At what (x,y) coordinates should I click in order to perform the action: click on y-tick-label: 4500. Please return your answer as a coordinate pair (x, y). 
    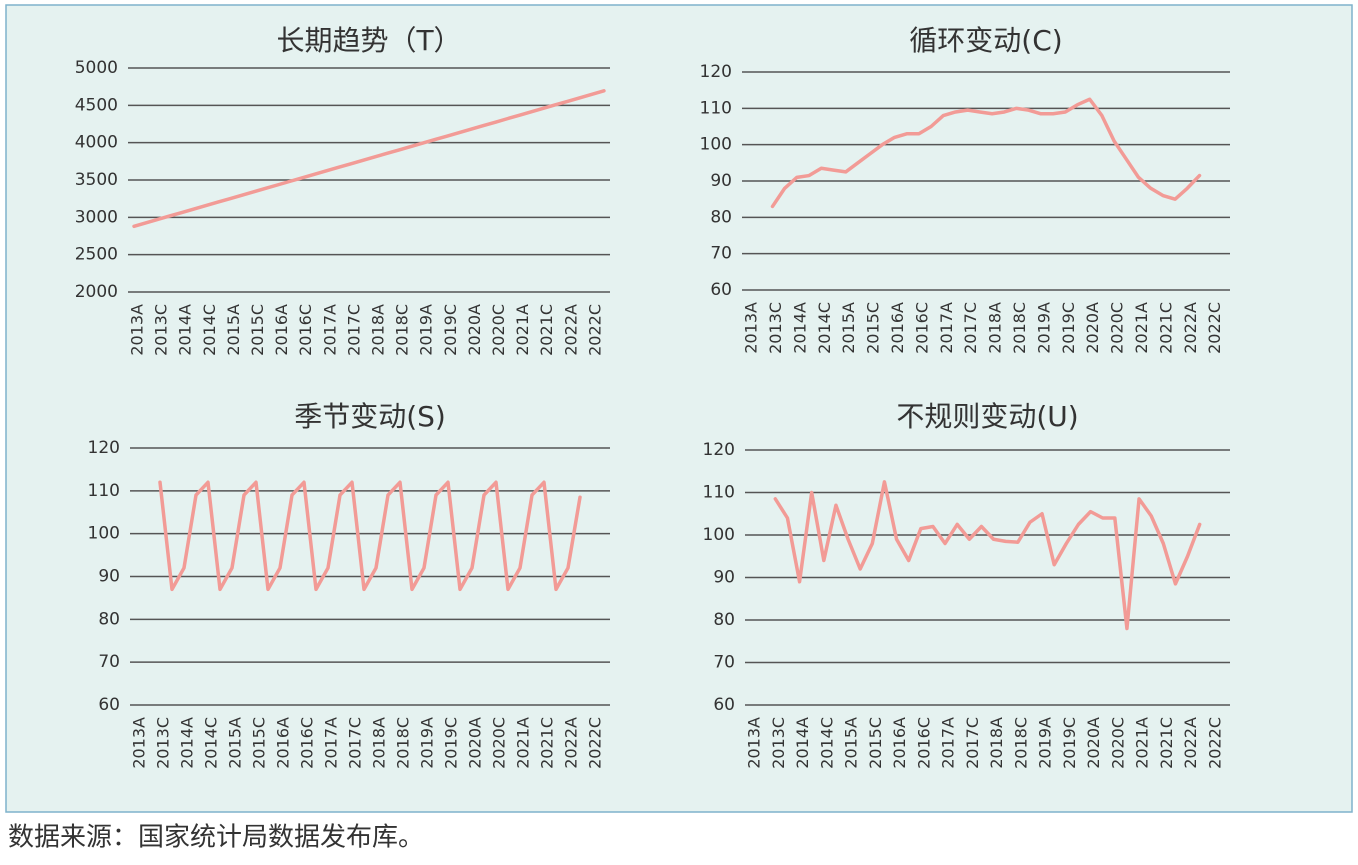
    Looking at the image, I should click on (96, 105).